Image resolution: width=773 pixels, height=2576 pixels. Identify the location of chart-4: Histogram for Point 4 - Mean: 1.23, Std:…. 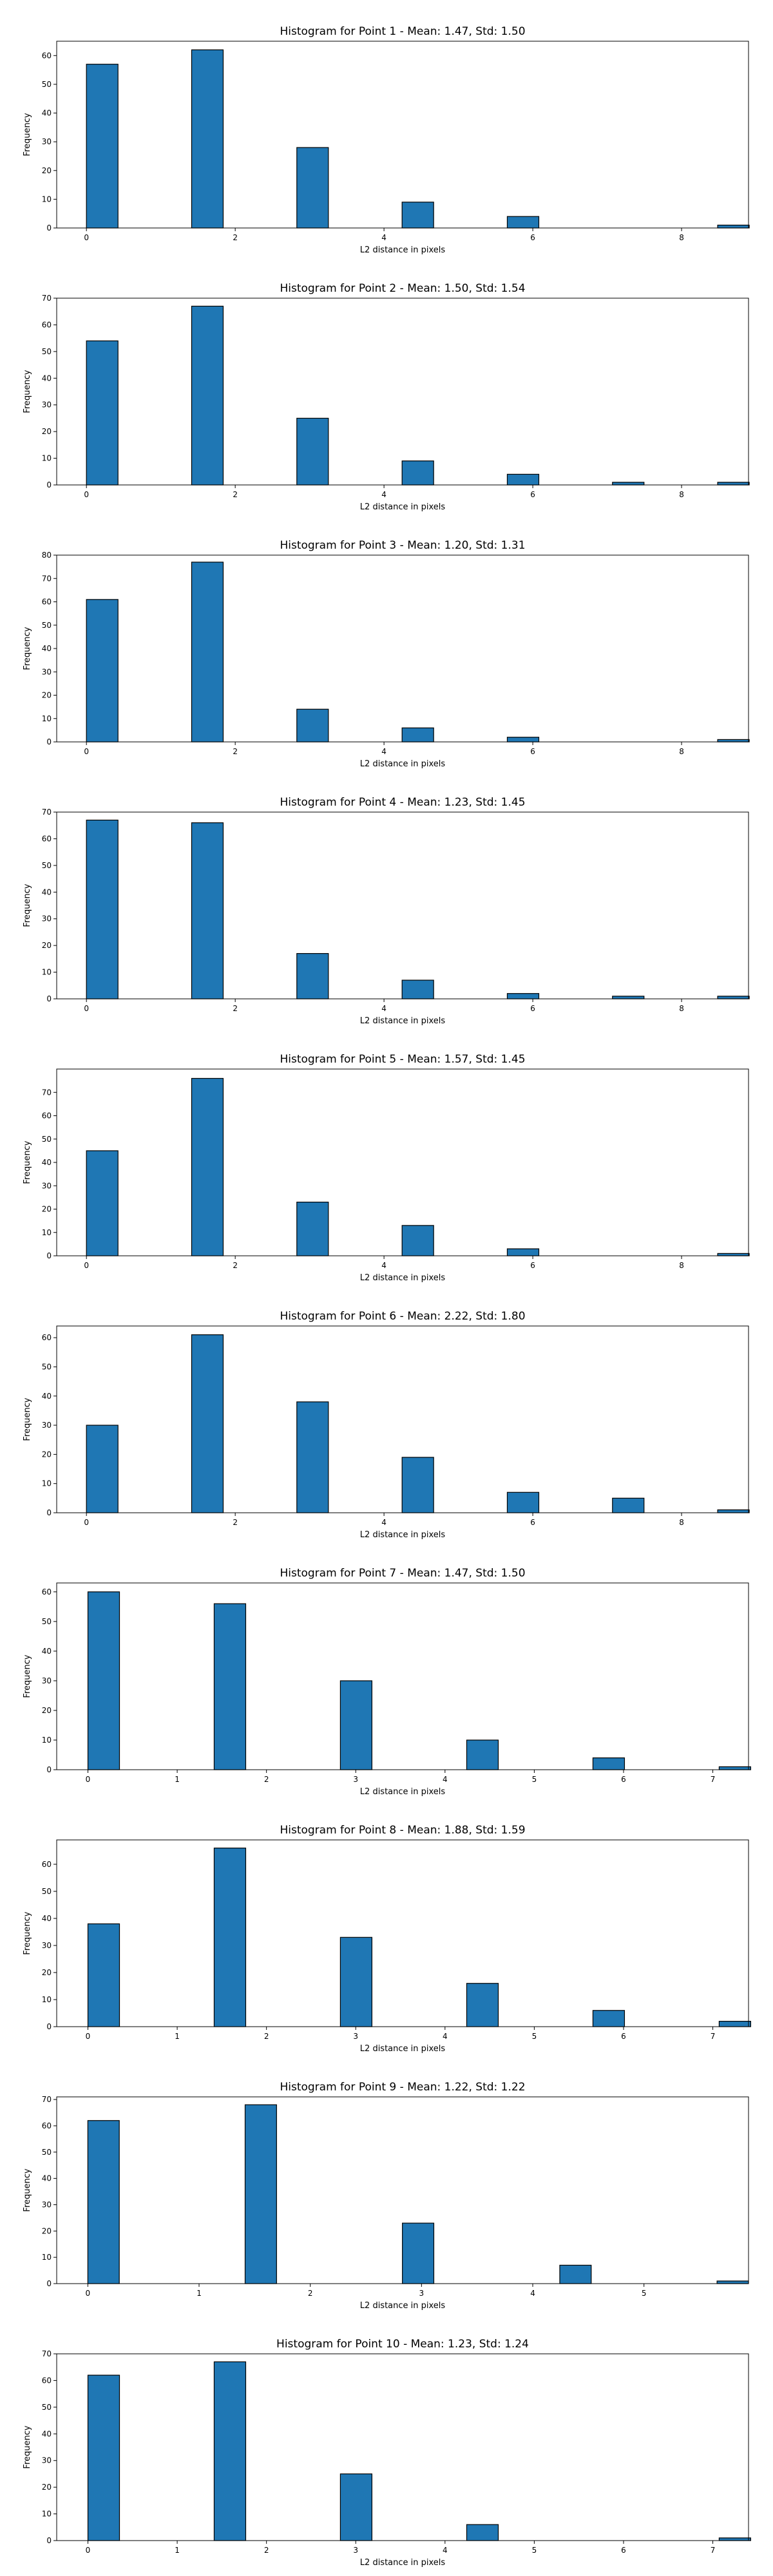
(386, 911).